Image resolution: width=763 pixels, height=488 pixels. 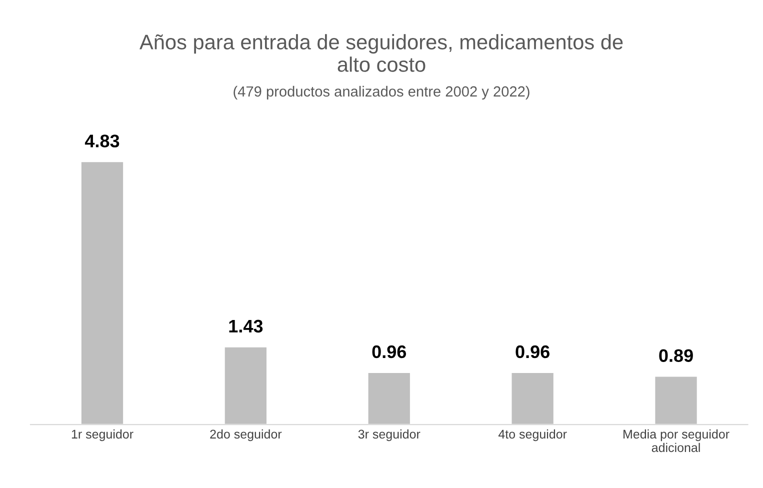 What do you see at coordinates (102, 141) in the screenshot?
I see `data-label: 4.83` at bounding box center [102, 141].